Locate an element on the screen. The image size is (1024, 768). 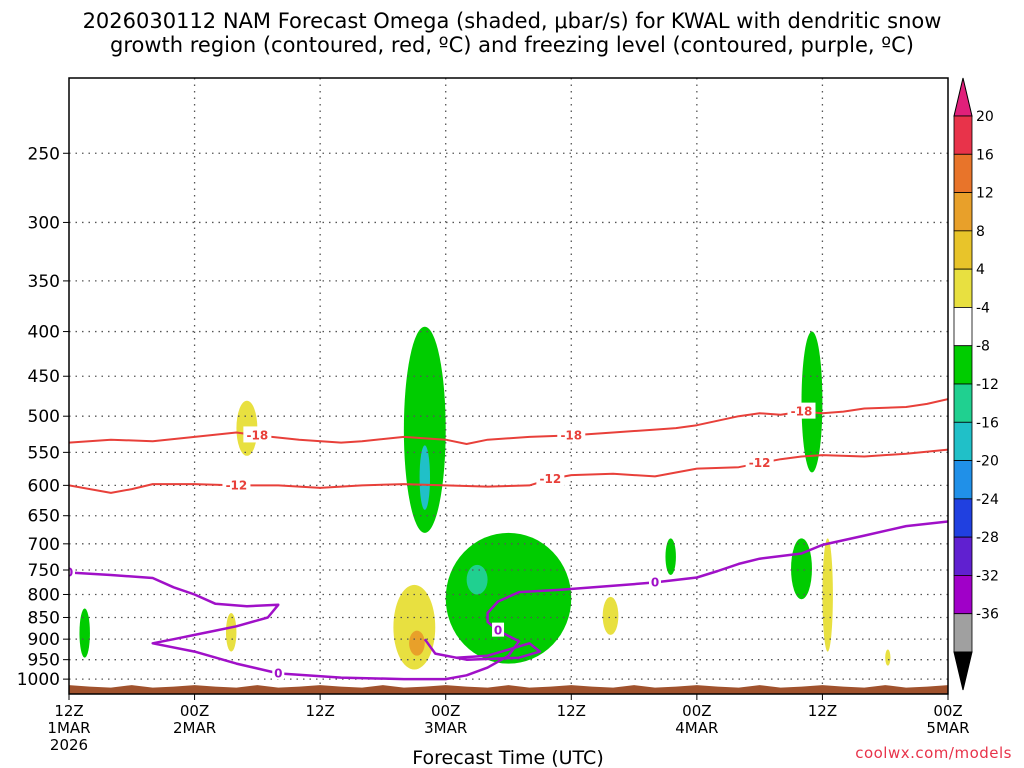
x-tick-label: 3MAR is located at coordinates (445, 728).